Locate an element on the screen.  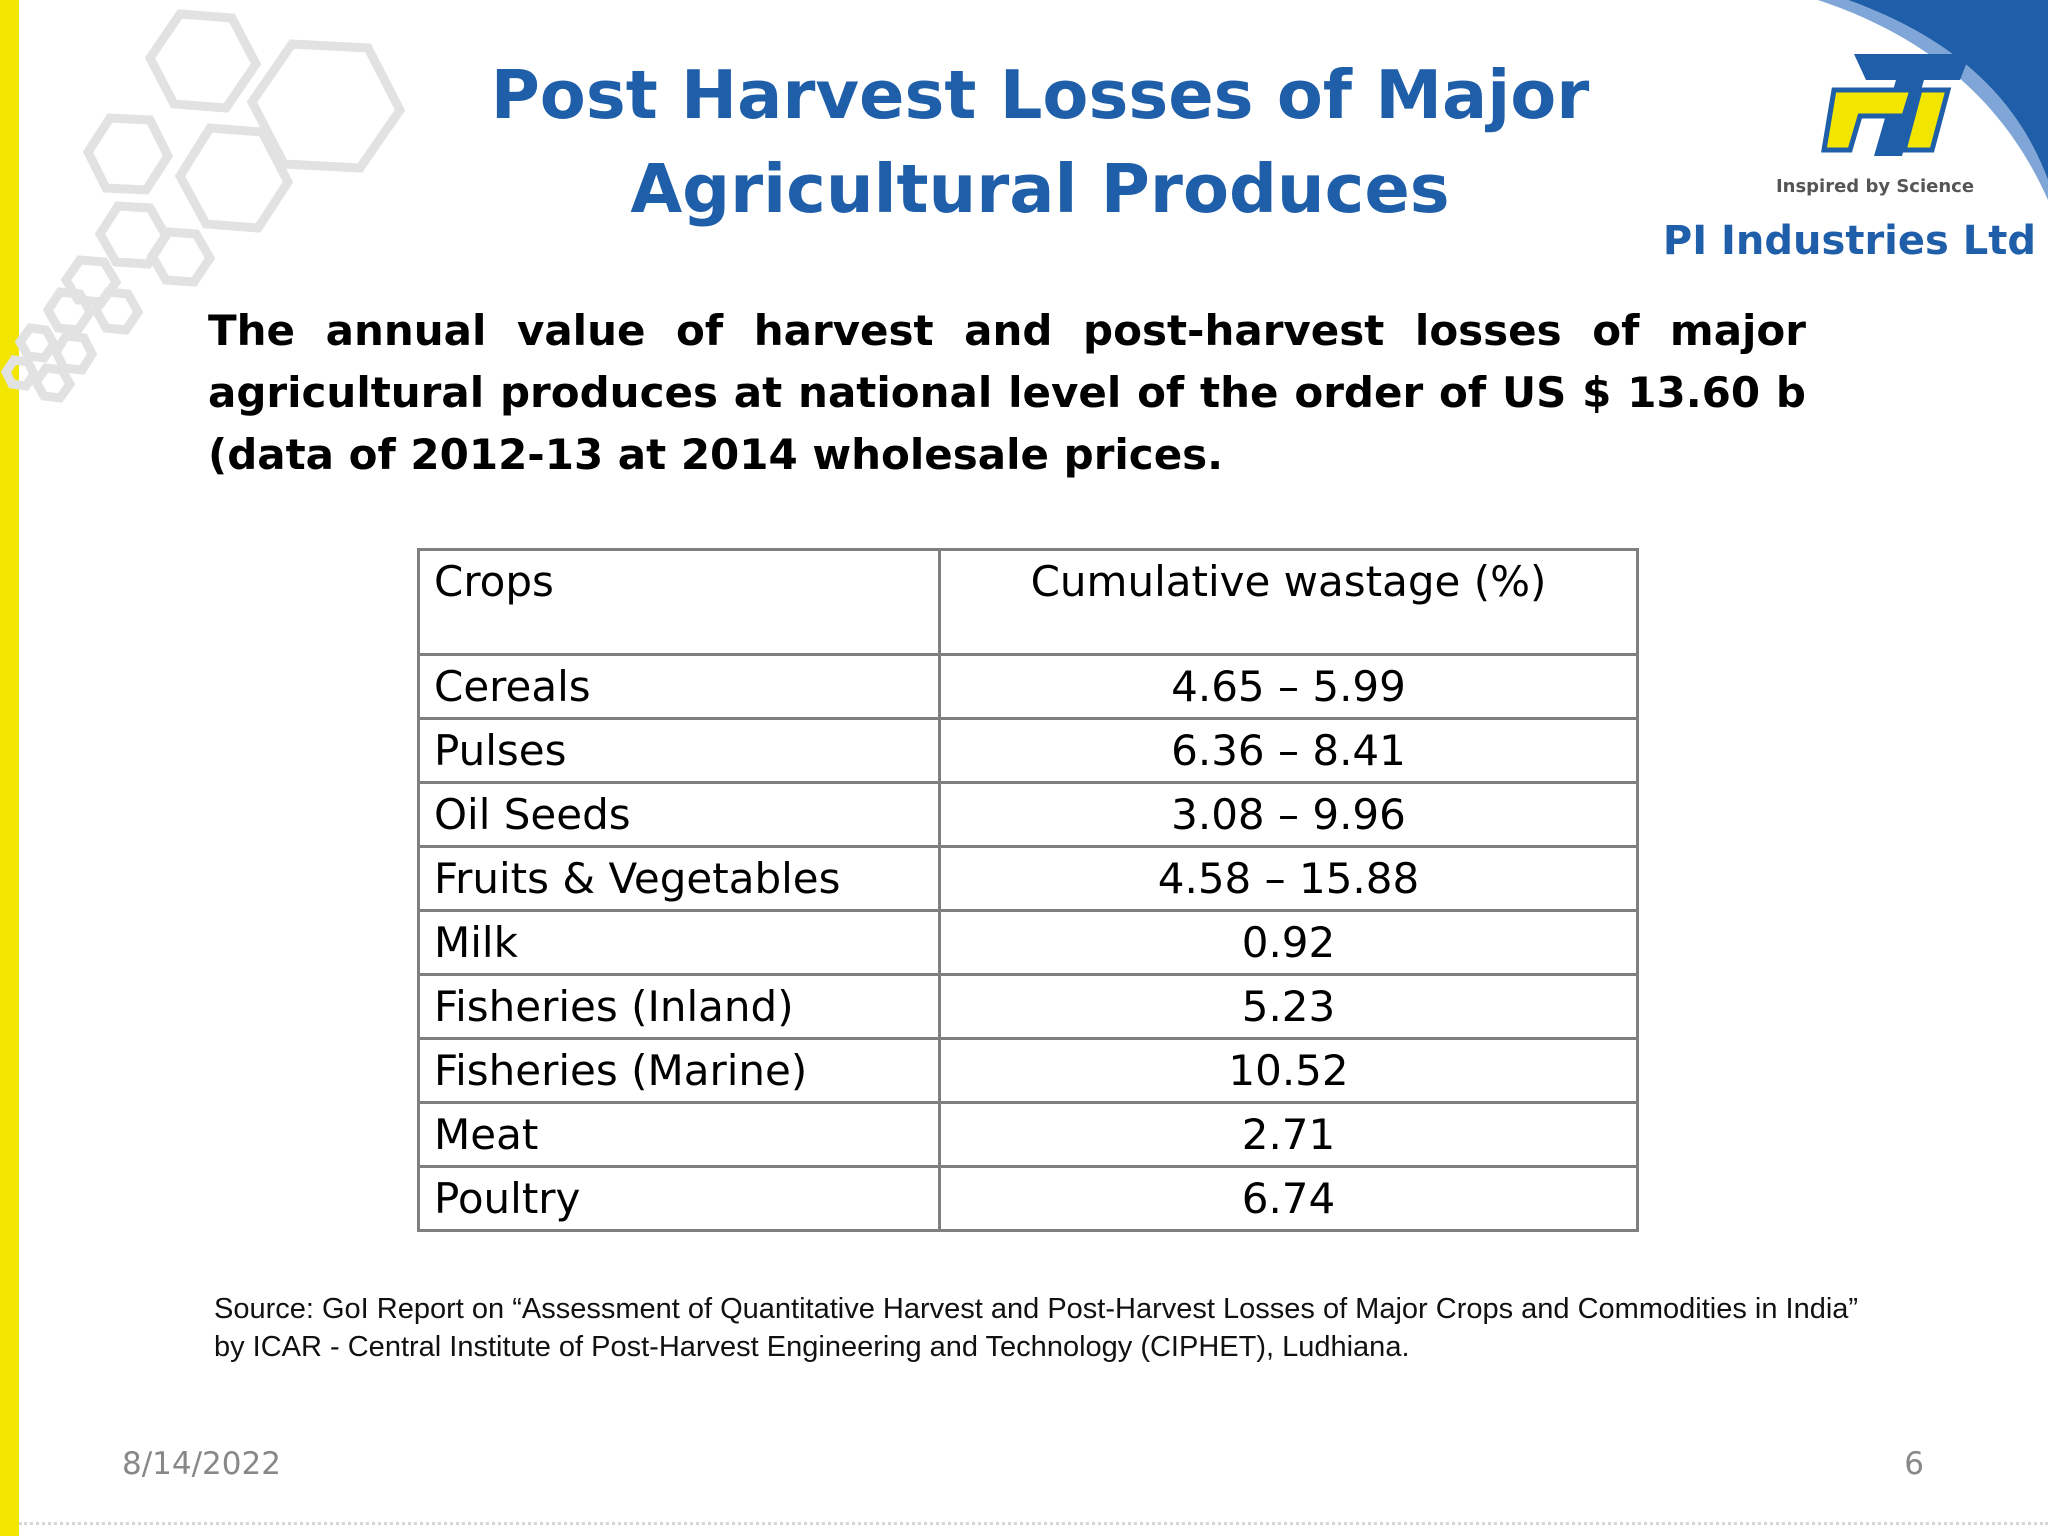
company-name: PI Industries Ltd is located at coordinates (1849, 241).